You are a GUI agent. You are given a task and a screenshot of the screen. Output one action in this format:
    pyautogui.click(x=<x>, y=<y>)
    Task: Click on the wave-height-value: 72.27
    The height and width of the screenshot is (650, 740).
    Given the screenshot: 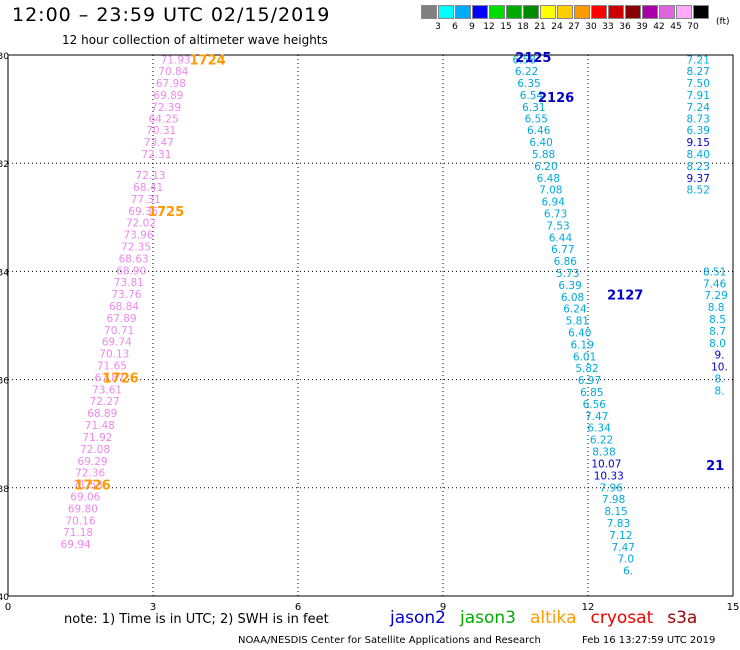 What is the action you would take?
    pyautogui.click(x=105, y=402)
    